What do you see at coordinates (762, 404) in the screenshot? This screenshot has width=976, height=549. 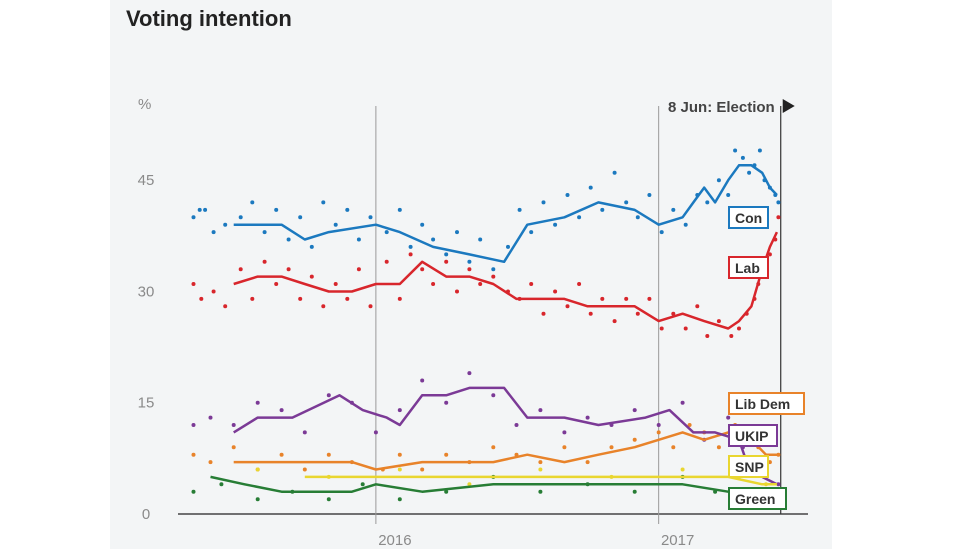 I see `series-label: Lib Dem` at bounding box center [762, 404].